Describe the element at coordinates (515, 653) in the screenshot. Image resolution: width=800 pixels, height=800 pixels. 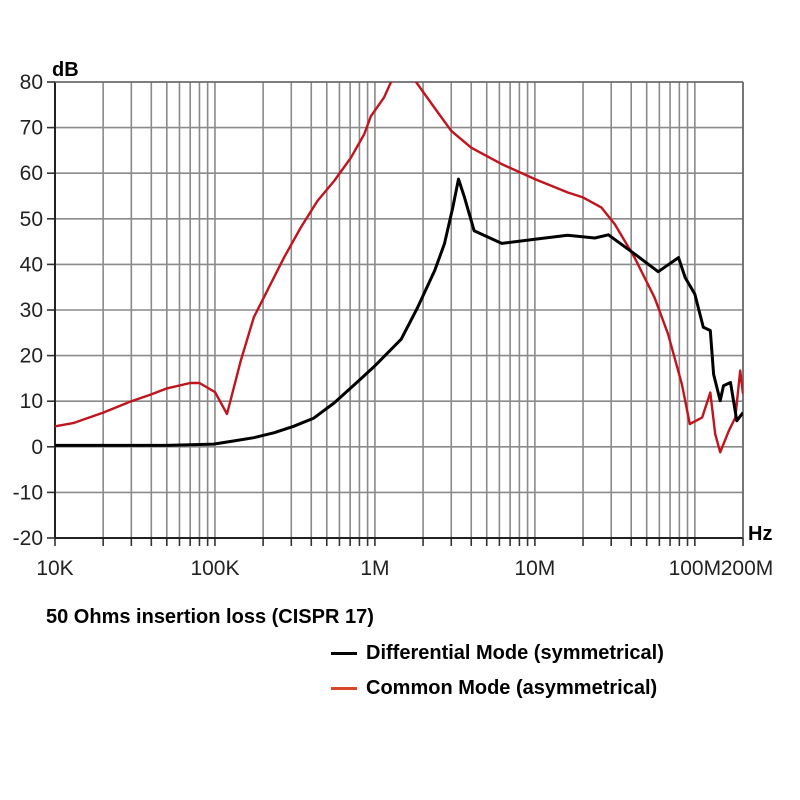
I see `legend-label-differential: Differential Mode (symmetrical)` at that location.